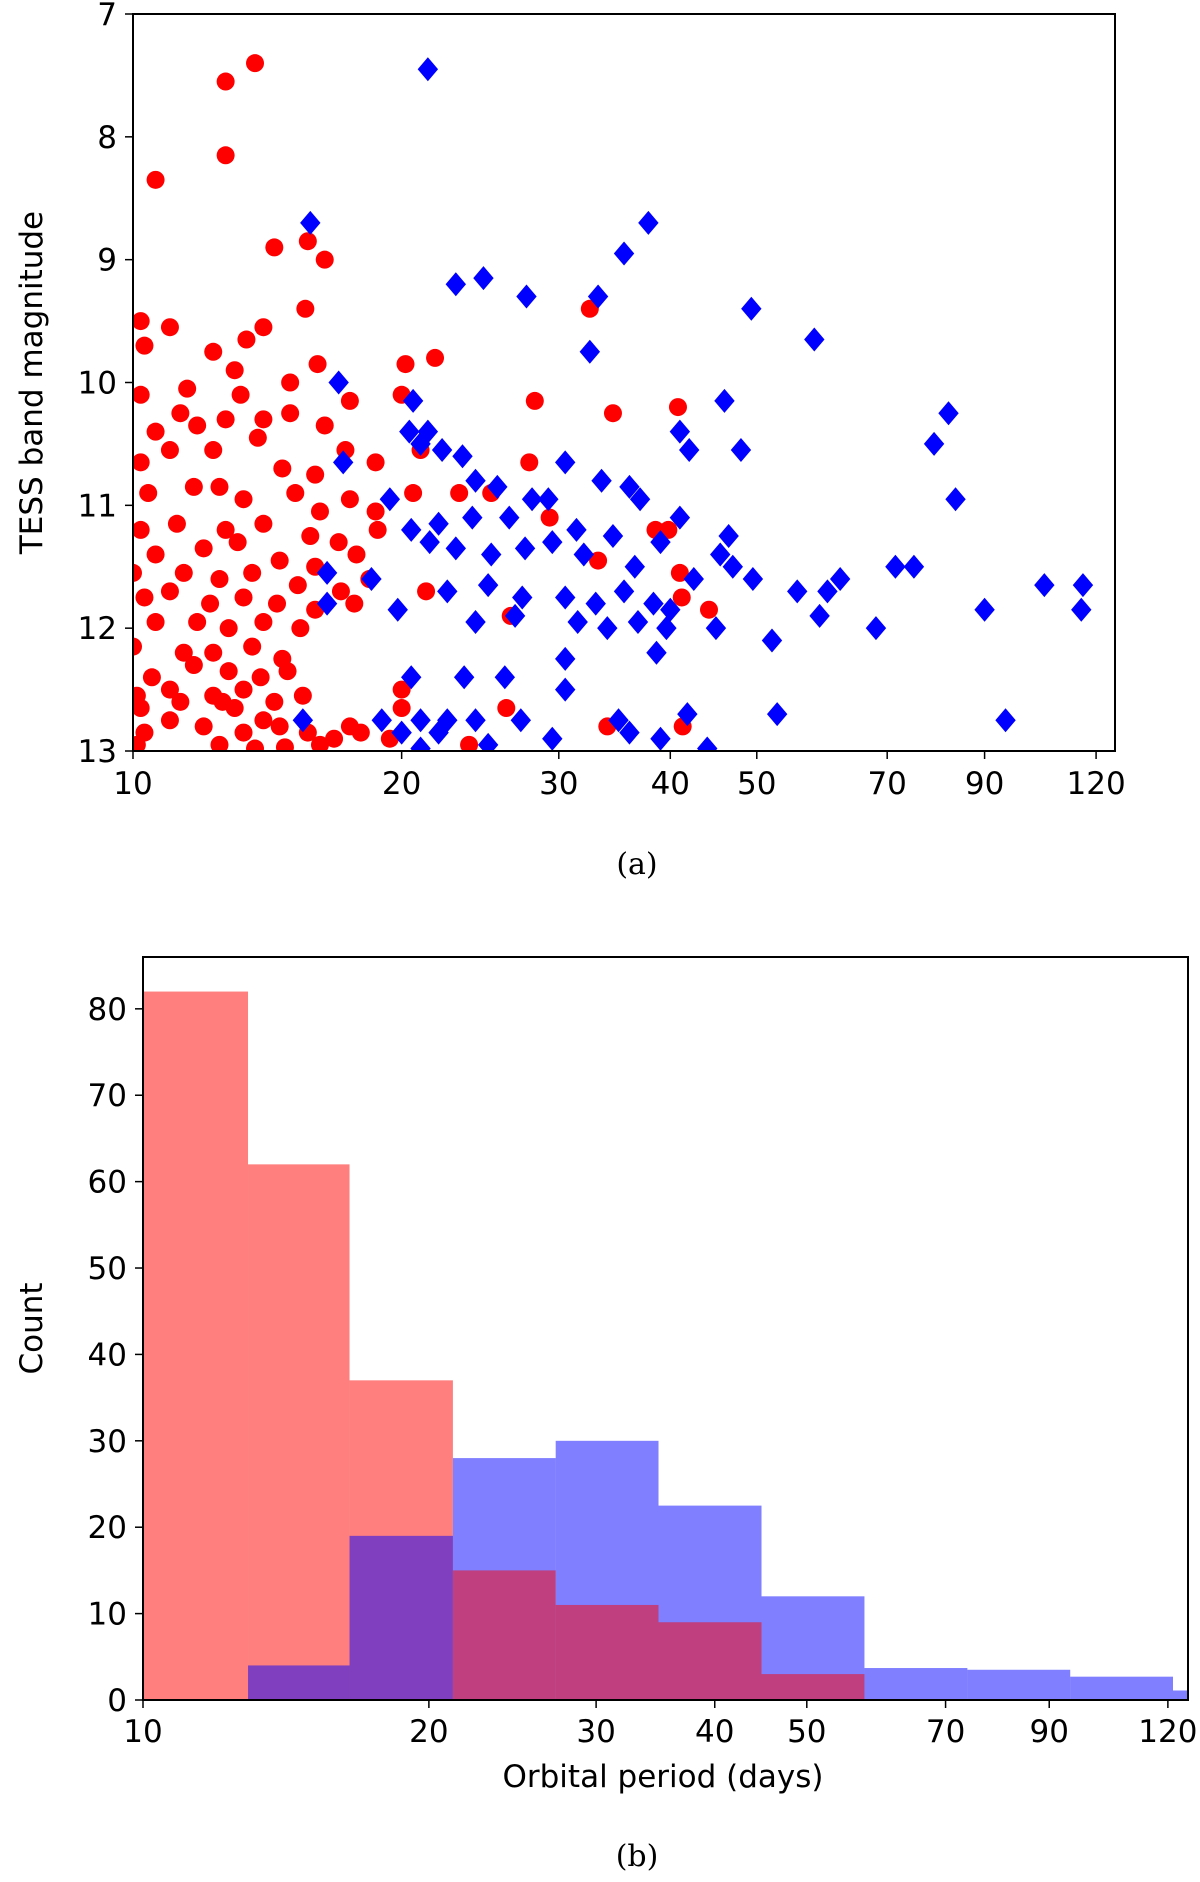 The height and width of the screenshot is (1882, 1200). I want to click on x-tick-label: 40, so click(670, 784).